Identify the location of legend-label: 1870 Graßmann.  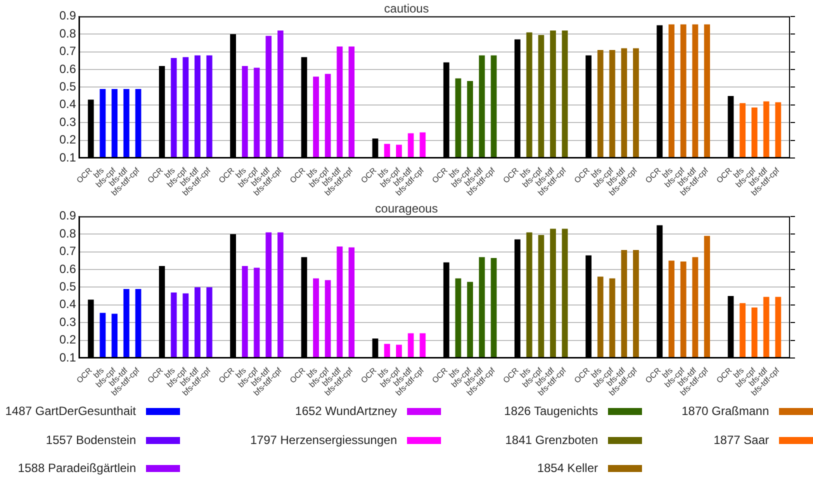
(725, 411).